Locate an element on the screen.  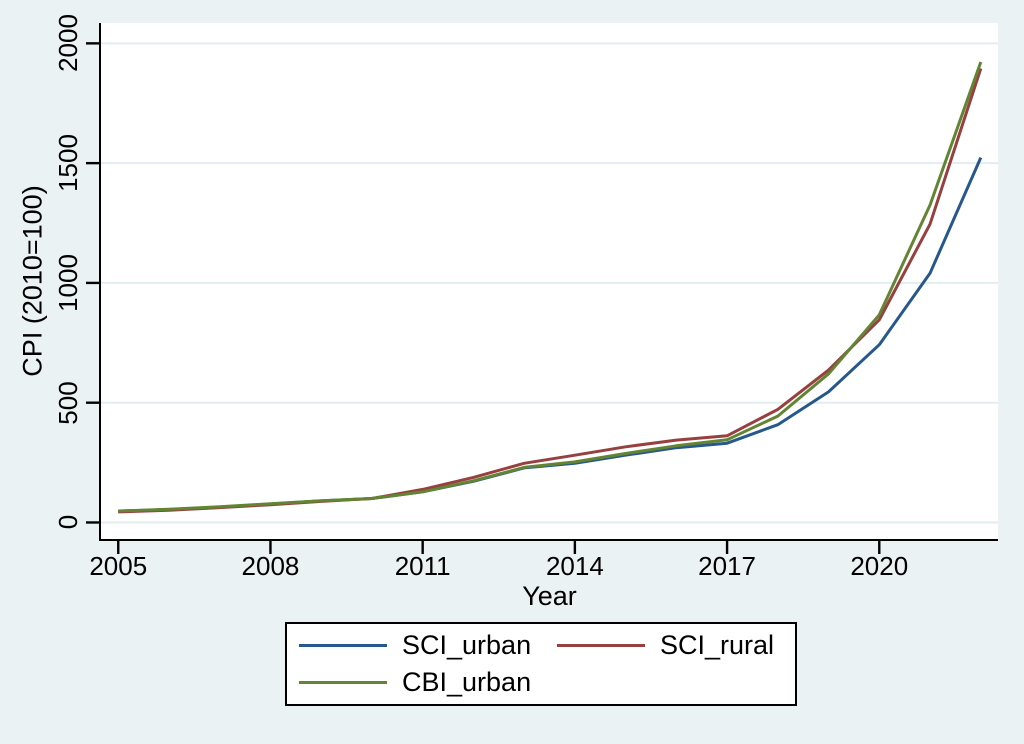
x-tick-label-2014: 2014 is located at coordinates (574, 566).